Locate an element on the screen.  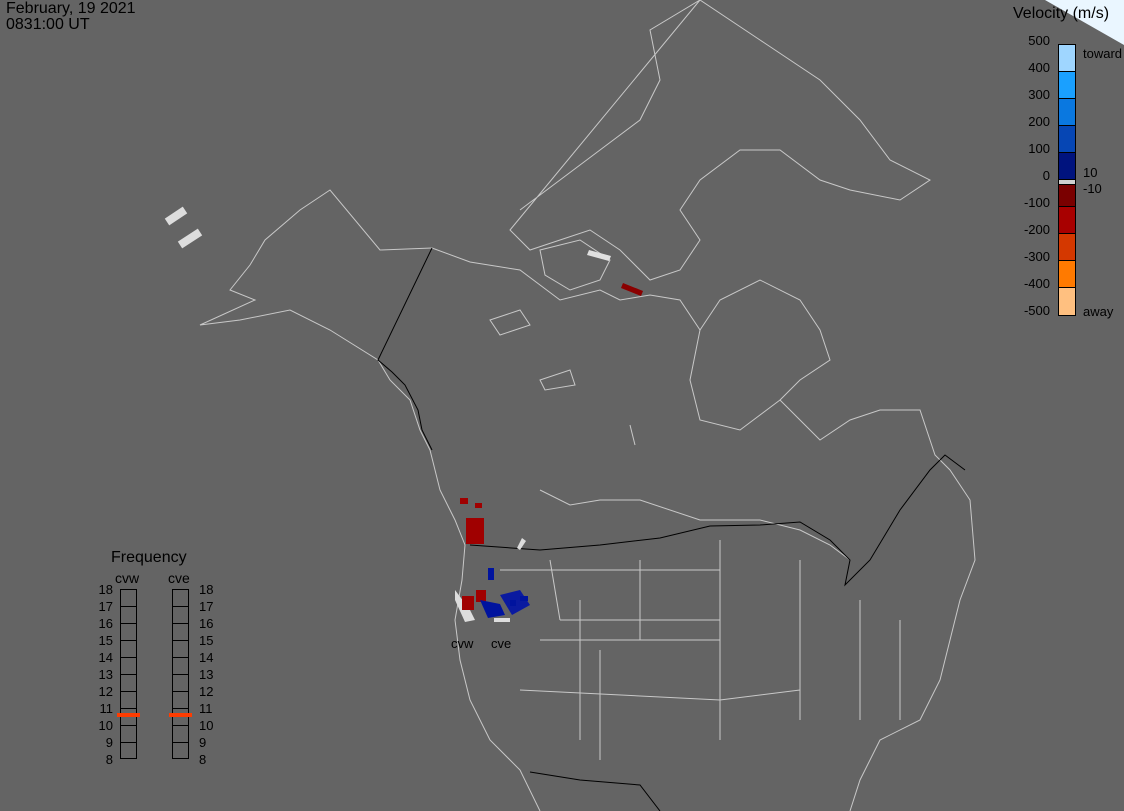
velocity-tick: 400 is located at coordinates (1039, 67).